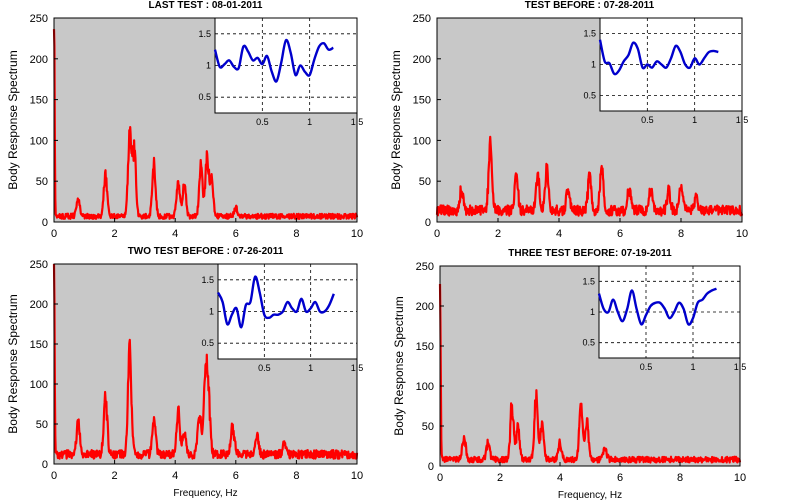 The width and height of the screenshot is (792, 500). Describe the element at coordinates (206, 251) in the screenshot. I see `chart-title: TWO TEST BEFORE : 07-26-2011` at that location.